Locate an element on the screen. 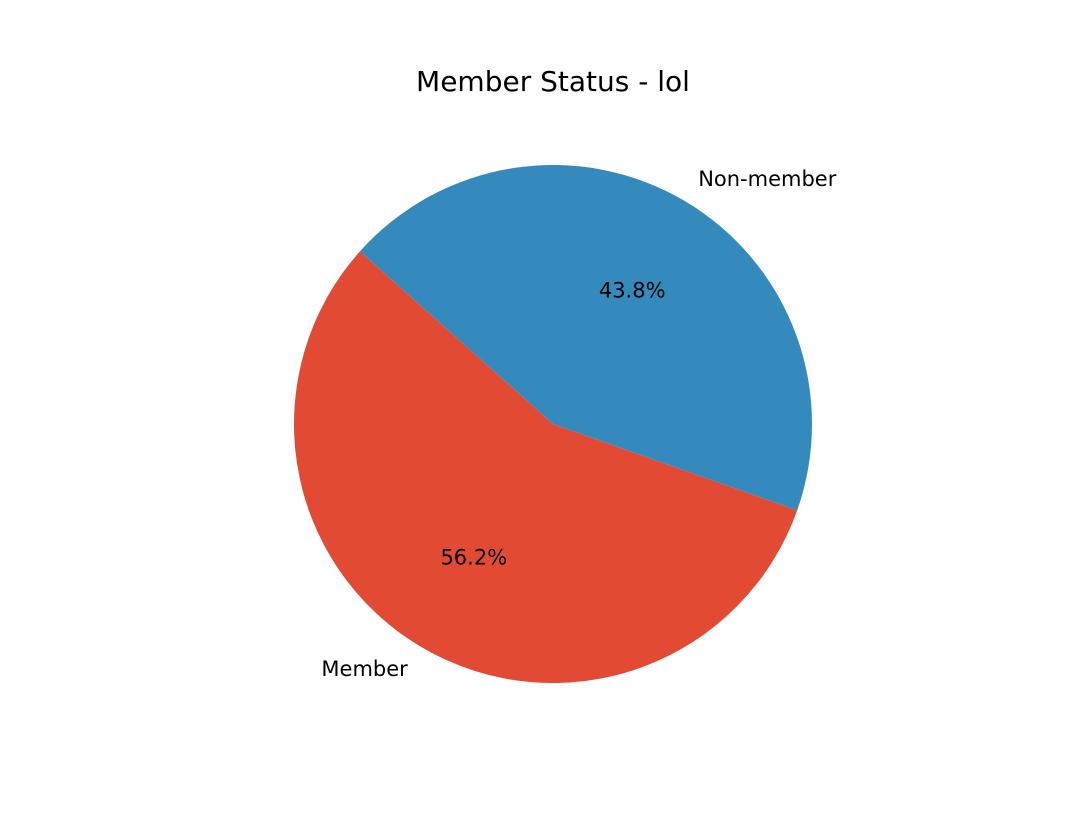 The width and height of the screenshot is (1080, 840). slice-label-member: Member is located at coordinates (364, 669).